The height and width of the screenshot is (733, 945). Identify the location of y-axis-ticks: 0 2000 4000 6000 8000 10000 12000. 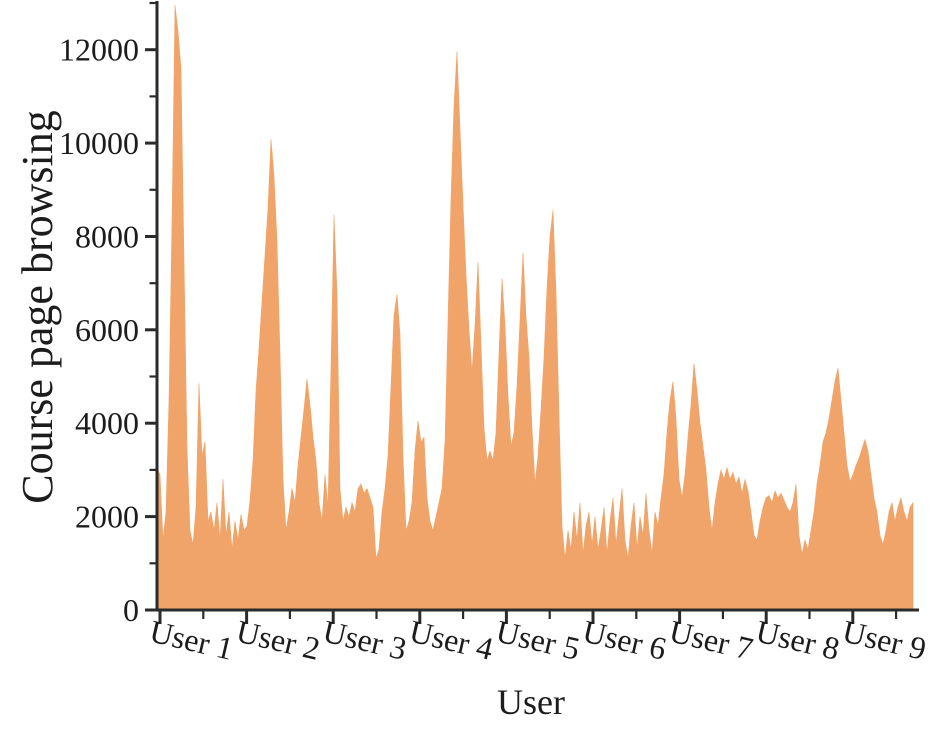
(108, 314).